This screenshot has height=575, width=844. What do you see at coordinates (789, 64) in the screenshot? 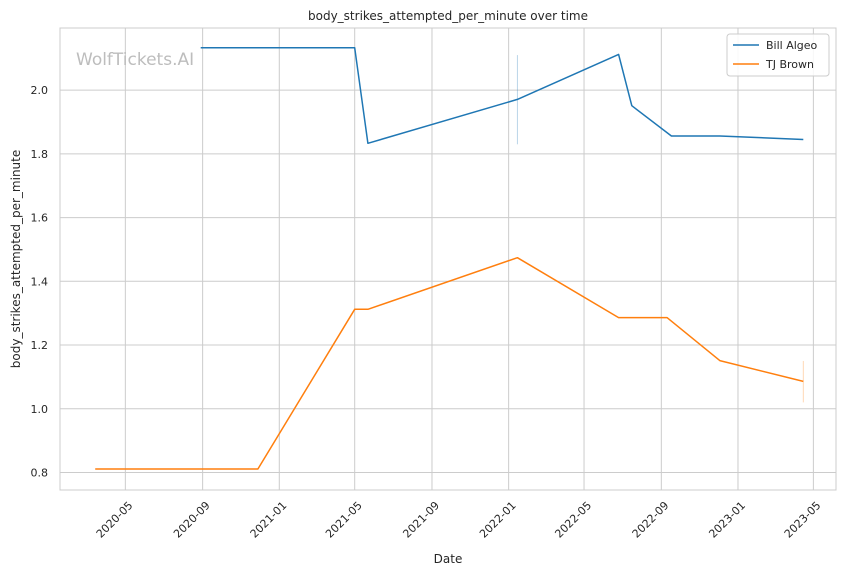
I see `legend-label-1: TJ Brown` at bounding box center [789, 64].